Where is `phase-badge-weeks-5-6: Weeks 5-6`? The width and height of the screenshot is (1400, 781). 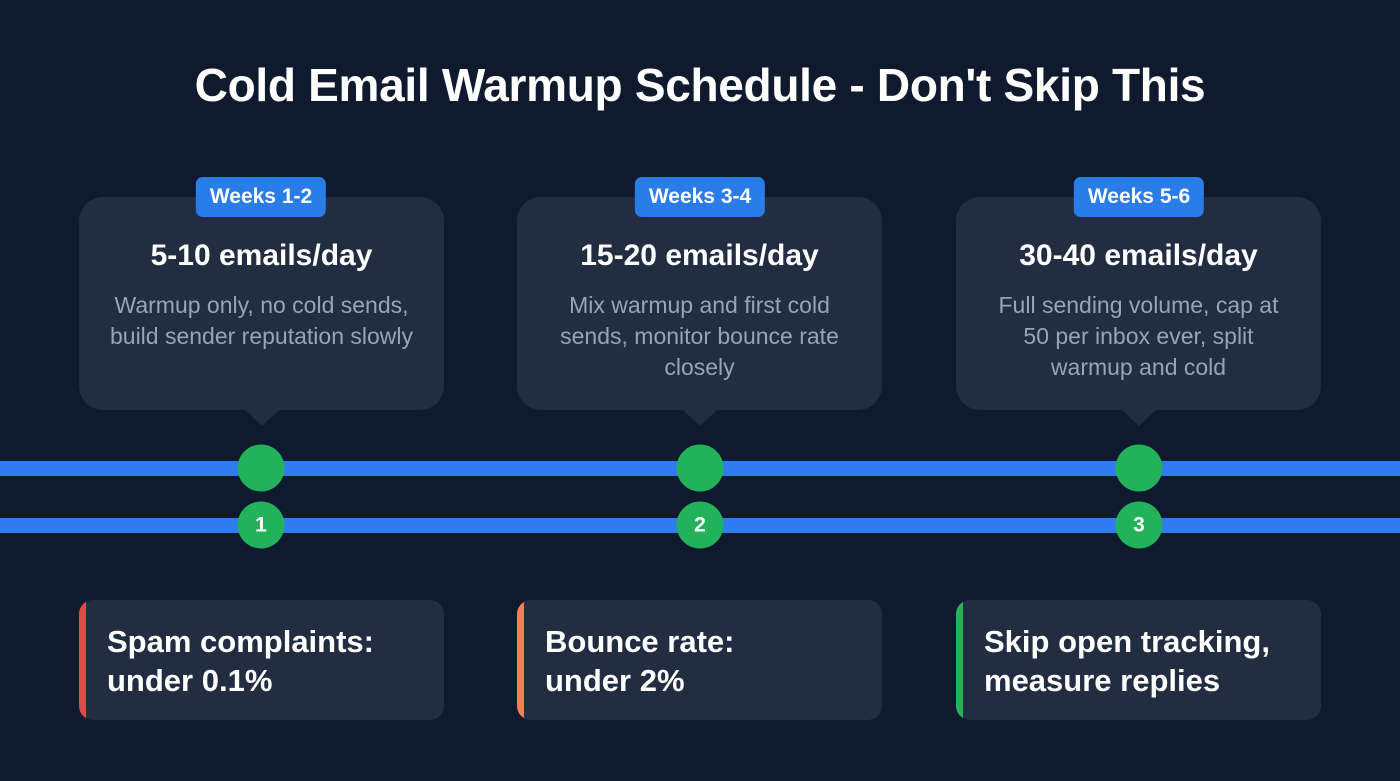 phase-badge-weeks-5-6: Weeks 5-6 is located at coordinates (1139, 197).